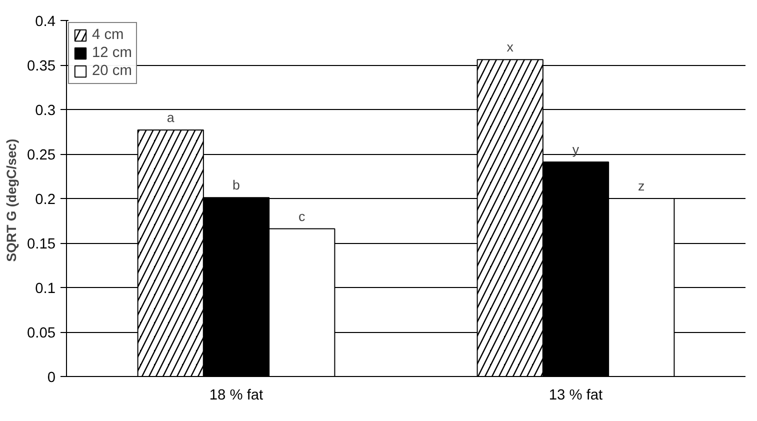  I want to click on y-tick-label: 0.4, so click(45, 22).